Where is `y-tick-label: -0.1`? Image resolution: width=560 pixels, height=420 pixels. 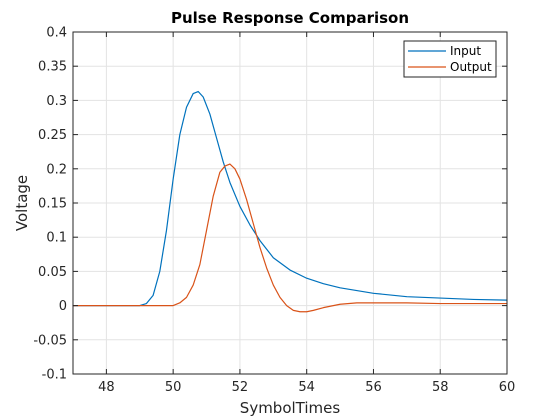 y-tick-label: -0.1 is located at coordinates (54, 375).